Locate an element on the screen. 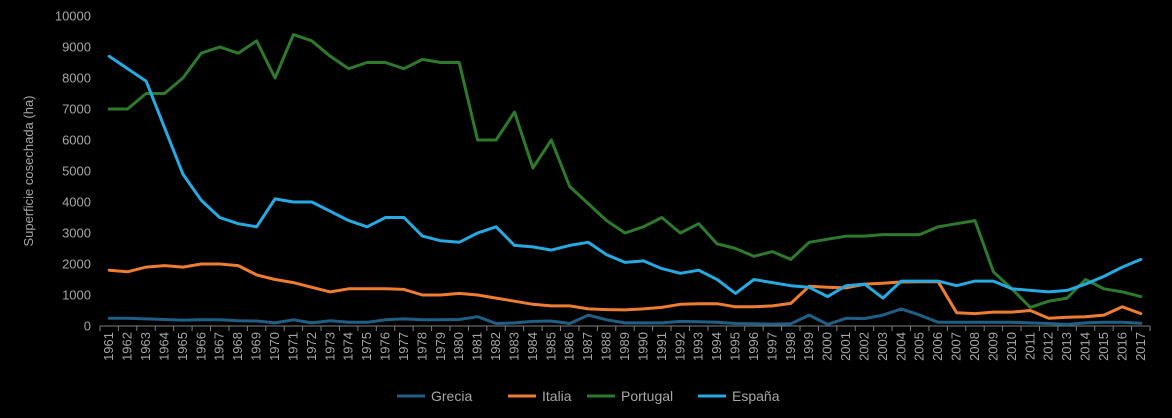 This screenshot has width=1172, height=418. x-tick-label: 1997 is located at coordinates (771, 346).